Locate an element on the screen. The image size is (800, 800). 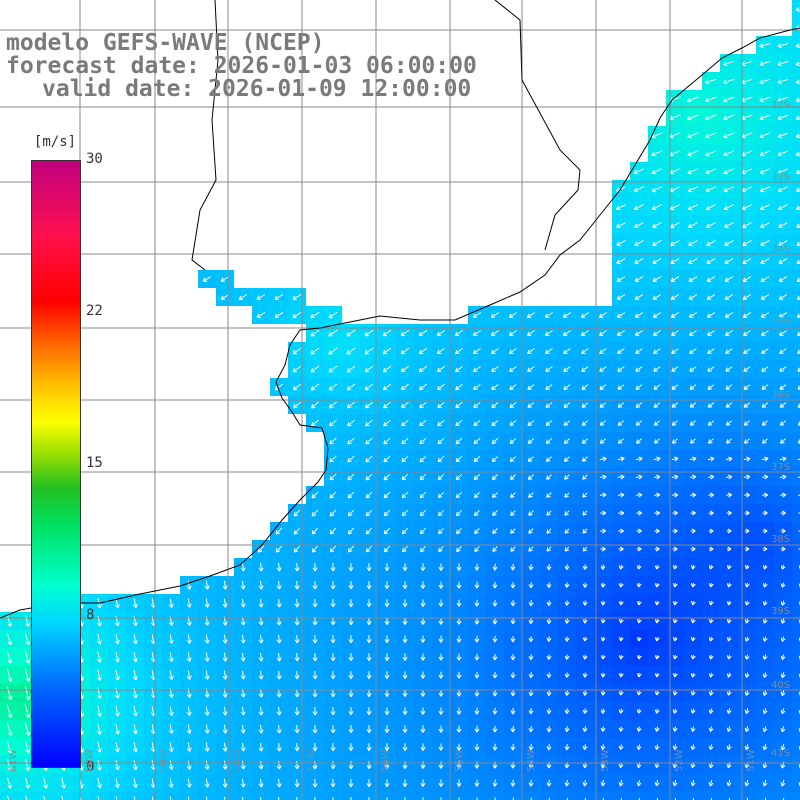
lat-label-33S: 33S is located at coordinates (781, 177).